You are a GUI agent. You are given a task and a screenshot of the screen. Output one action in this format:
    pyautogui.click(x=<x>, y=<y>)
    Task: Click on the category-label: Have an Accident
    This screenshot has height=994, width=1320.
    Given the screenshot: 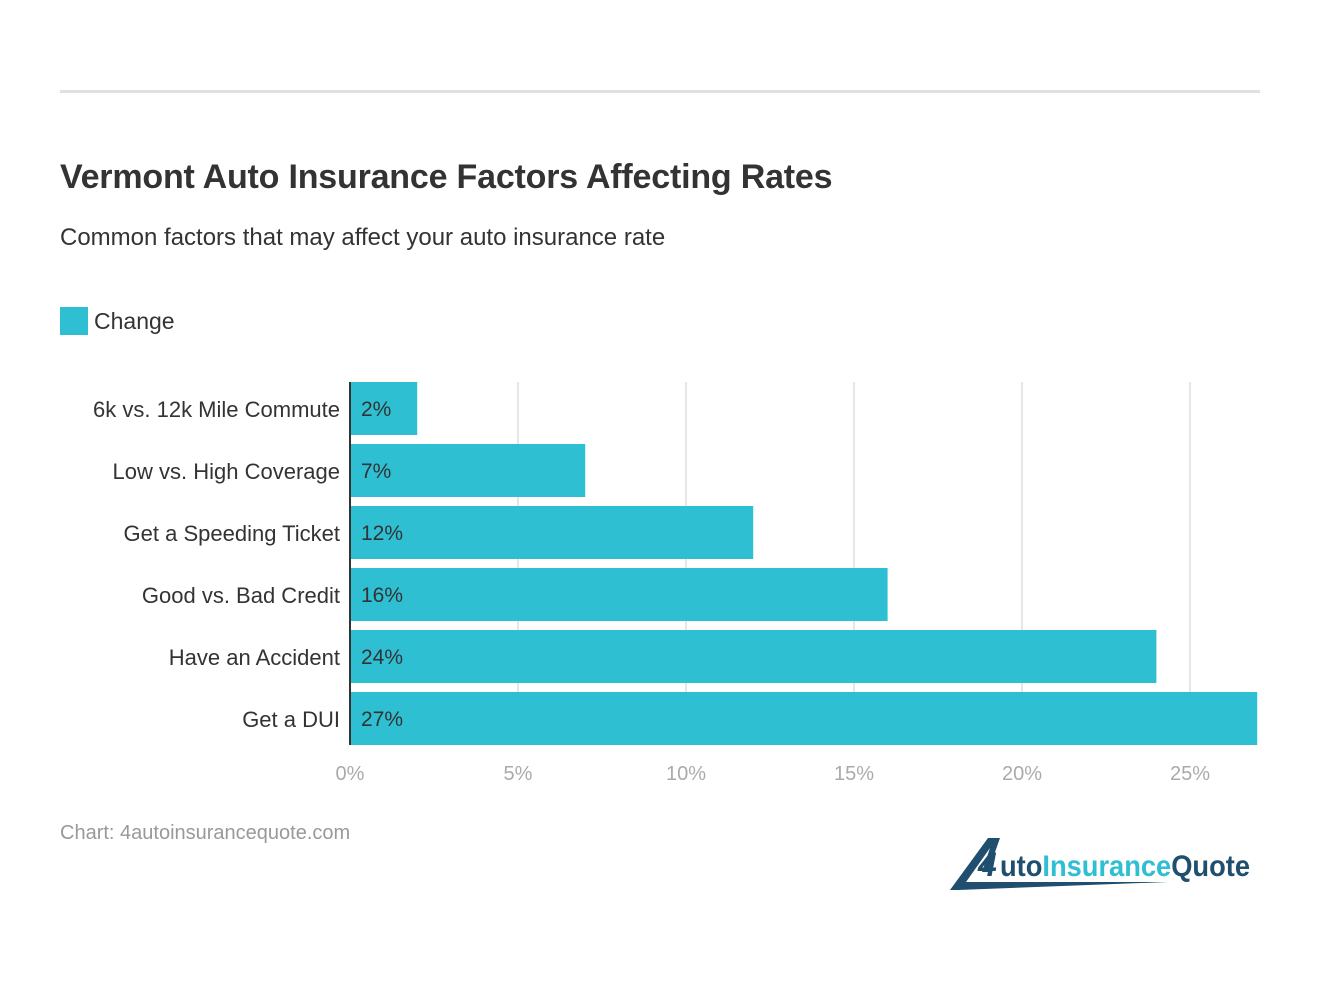 What is the action you would take?
    pyautogui.click(x=254, y=657)
    